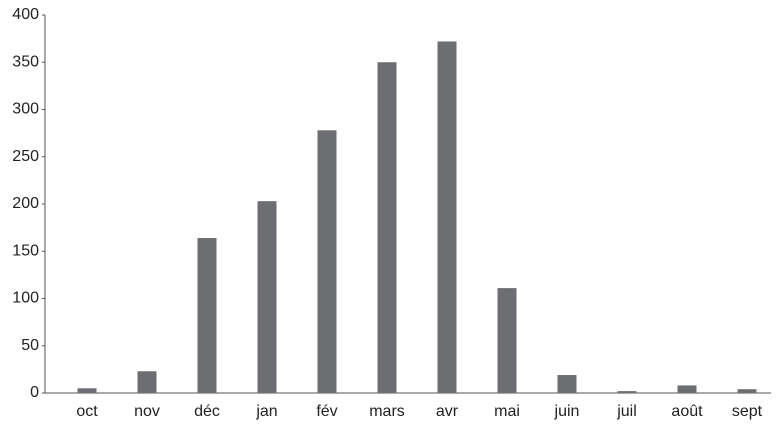 Image resolution: width=777 pixels, height=426 pixels. What do you see at coordinates (25, 156) in the screenshot?
I see `y-tick-label: 250` at bounding box center [25, 156].